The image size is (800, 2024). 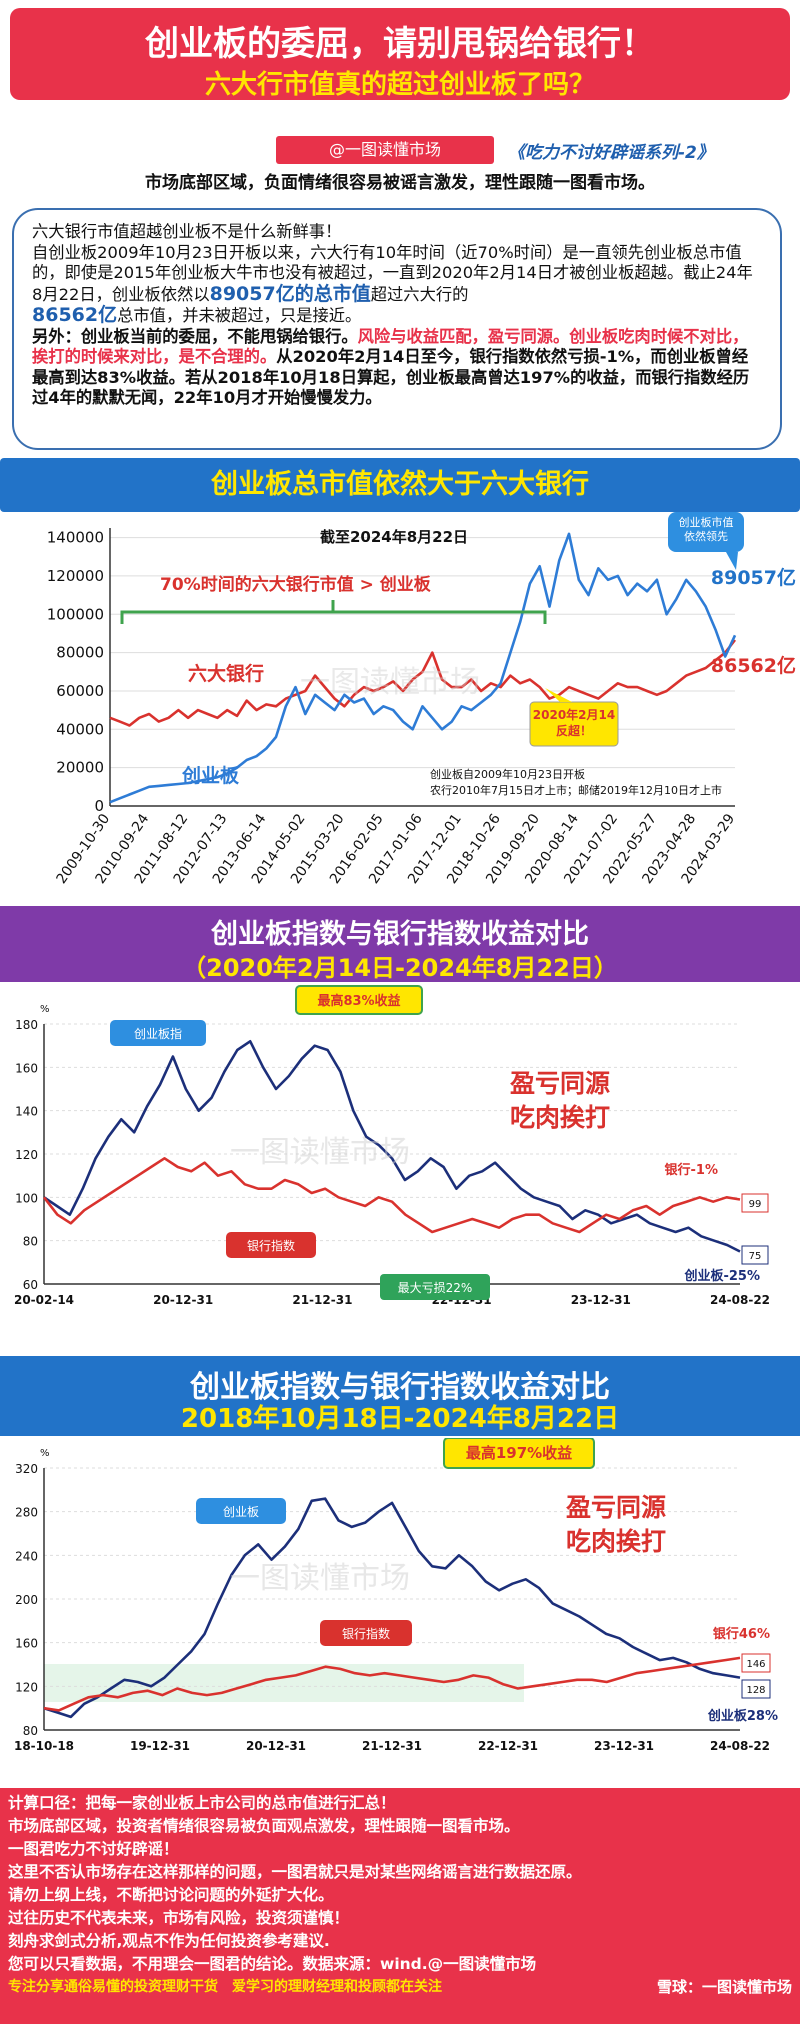 I want to click on y-tick-label: 40000, so click(x=80, y=729).